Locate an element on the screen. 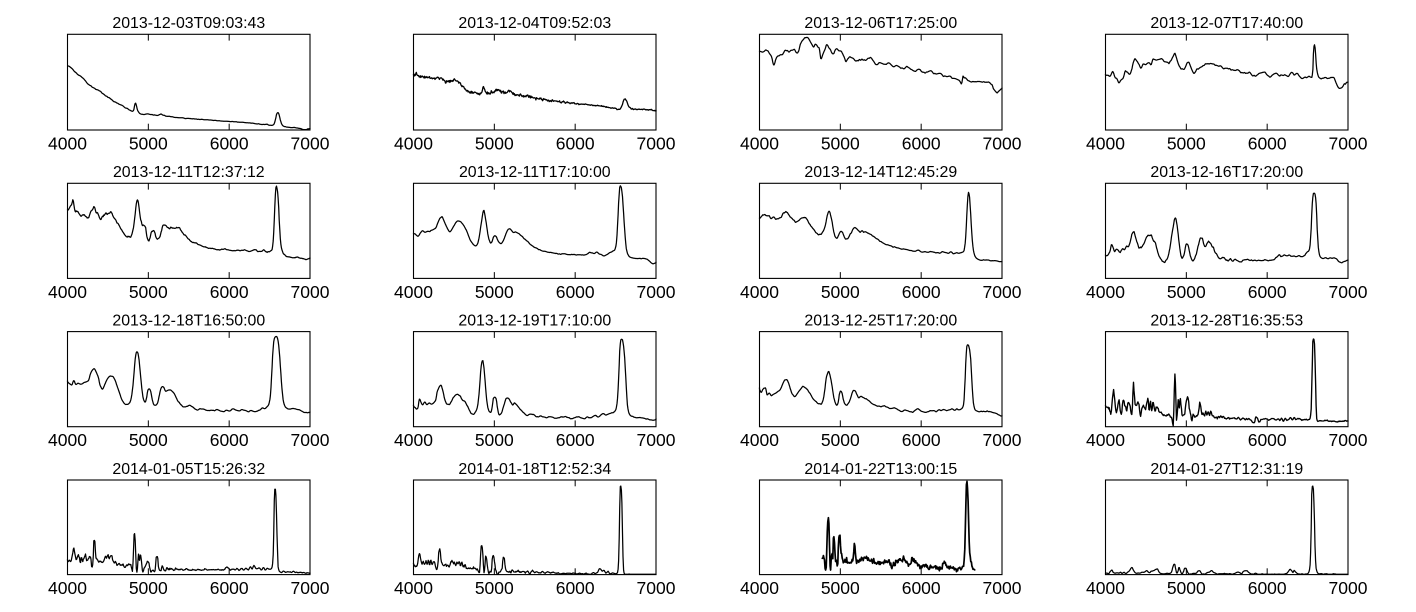 The image size is (1416, 612). svg-text: 2013-12-04T09:52:03 is located at coordinates (534, 23).